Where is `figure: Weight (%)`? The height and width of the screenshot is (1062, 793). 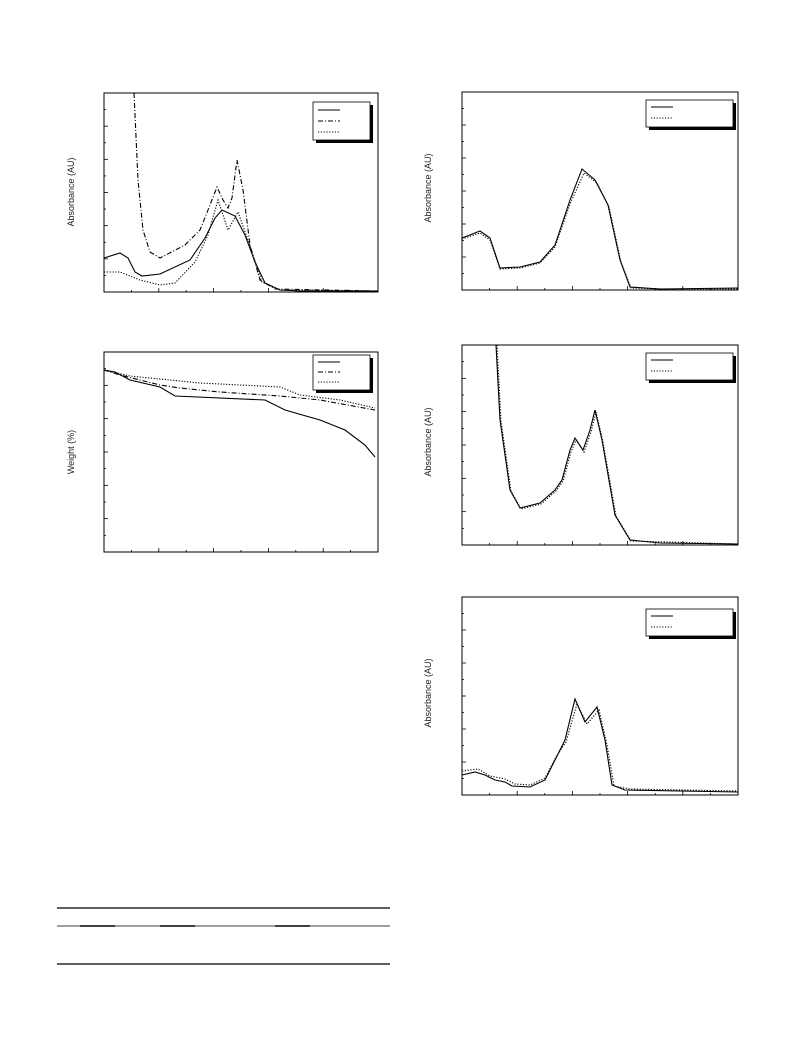 figure: Weight (%) is located at coordinates (222, 452).